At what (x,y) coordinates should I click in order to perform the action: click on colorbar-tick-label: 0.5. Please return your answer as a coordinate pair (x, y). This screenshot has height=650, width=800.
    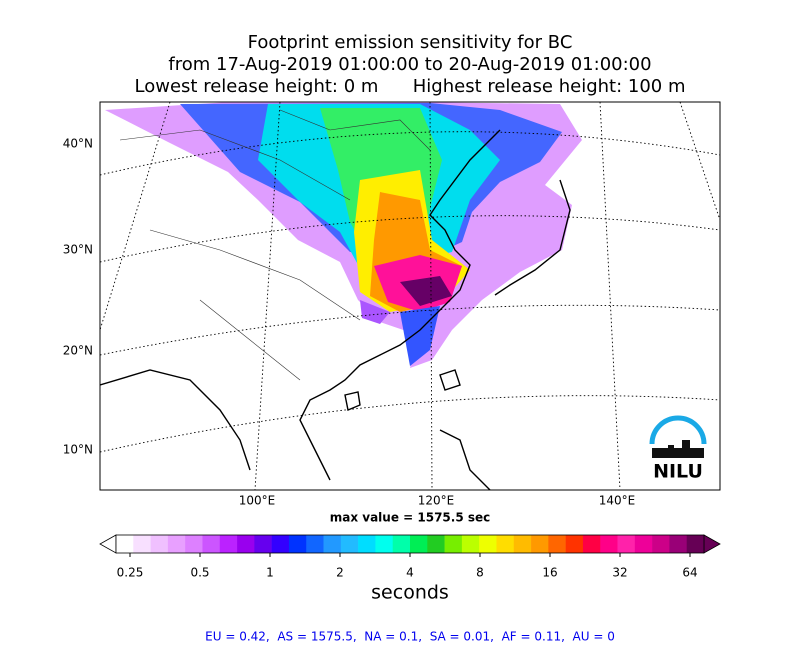
    Looking at the image, I should click on (199, 573).